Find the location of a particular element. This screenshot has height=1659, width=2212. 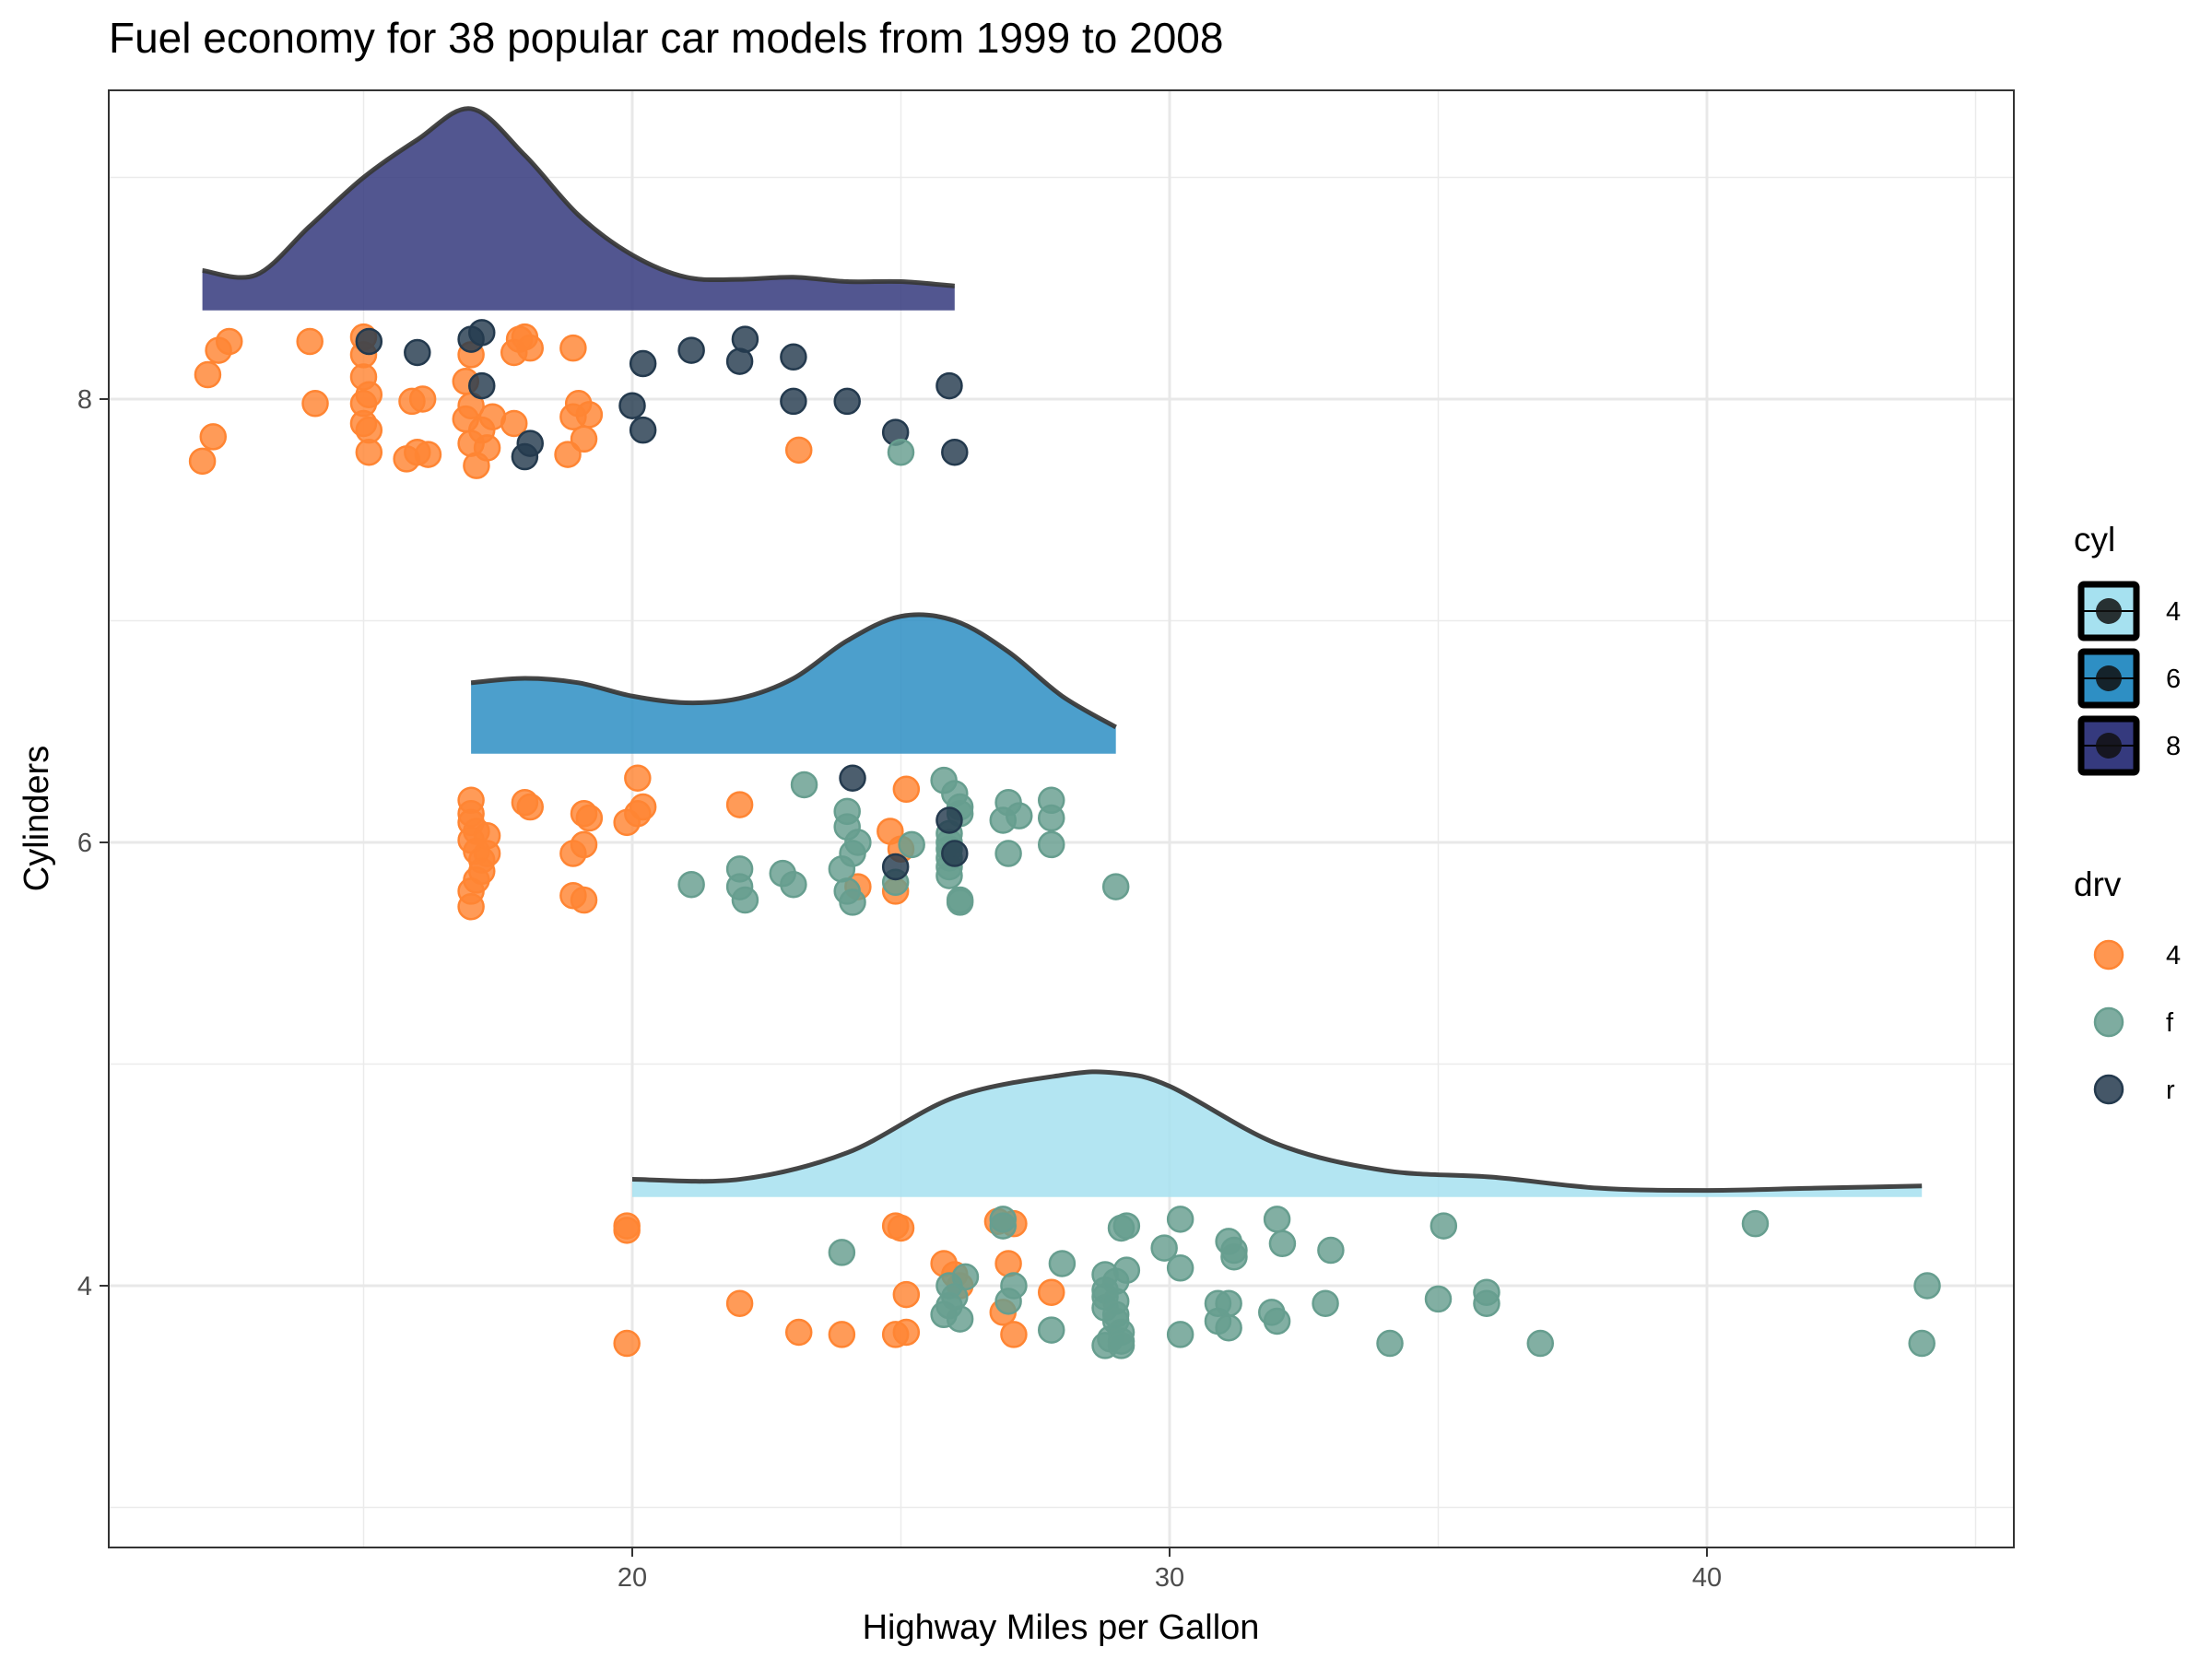

legend-title-cyl: cyl is located at coordinates (2094, 540).